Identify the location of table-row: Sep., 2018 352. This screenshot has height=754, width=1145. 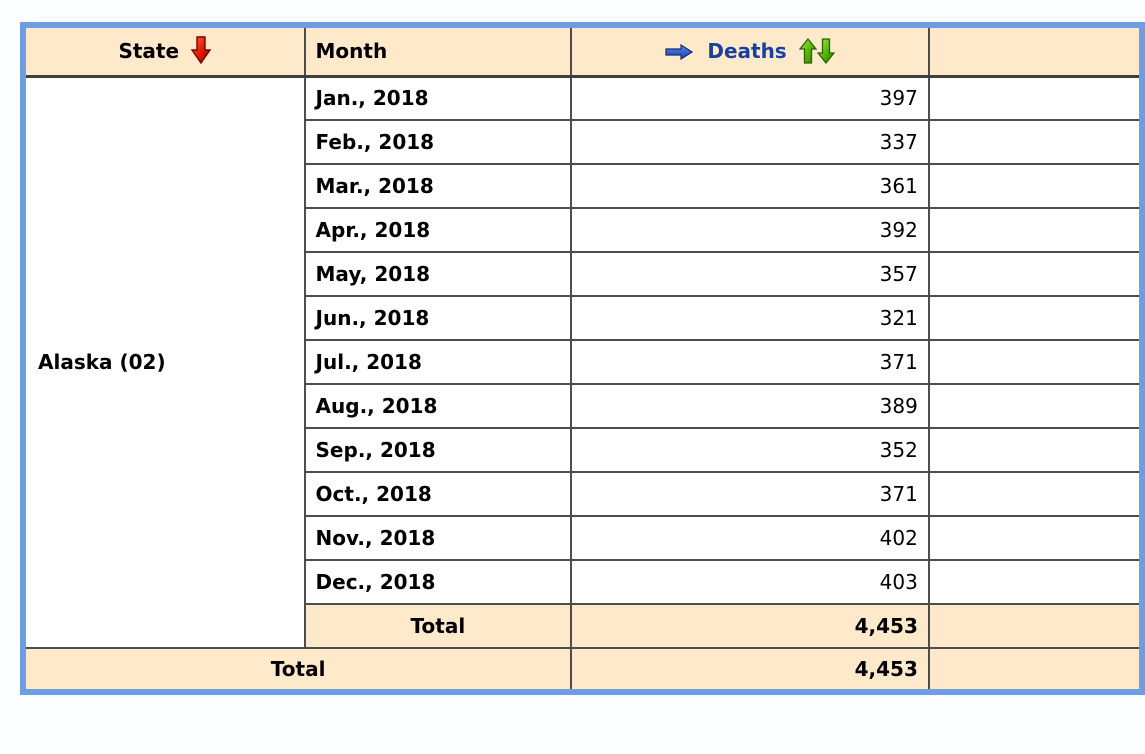
(583, 450).